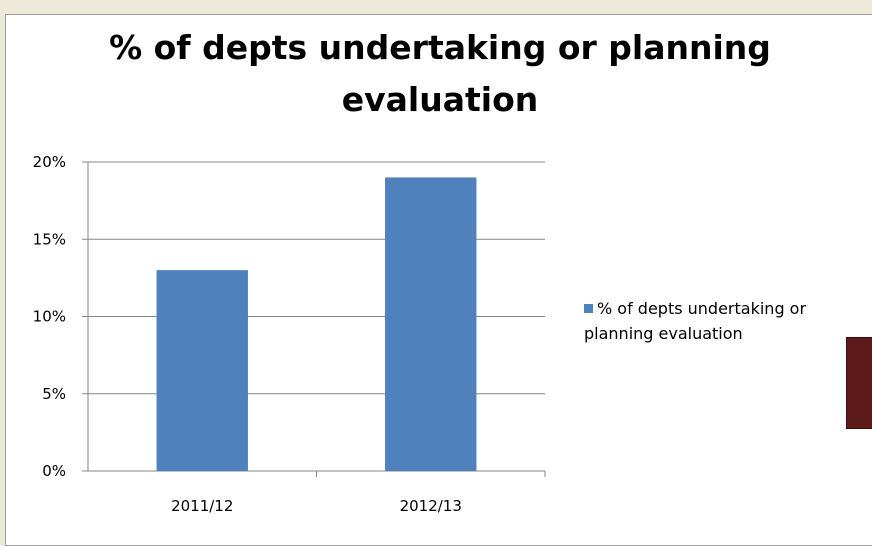 This screenshot has height=546, width=872. Describe the element at coordinates (202, 506) in the screenshot. I see `x-tick-label: 2011/12` at that location.